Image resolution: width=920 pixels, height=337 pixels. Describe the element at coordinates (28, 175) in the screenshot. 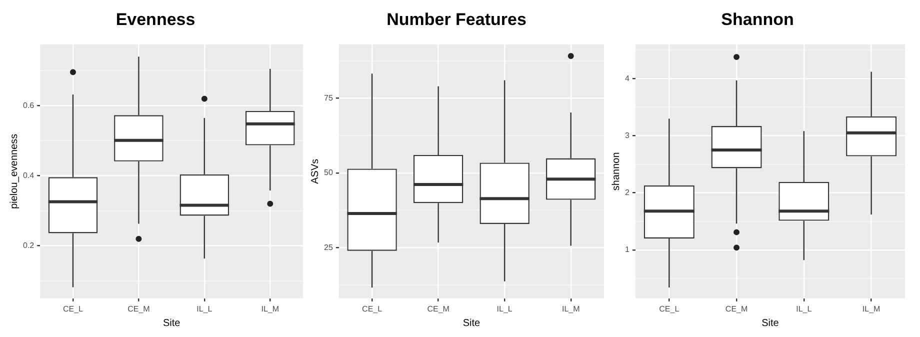

I see `y-tick-label: 0.4` at that location.